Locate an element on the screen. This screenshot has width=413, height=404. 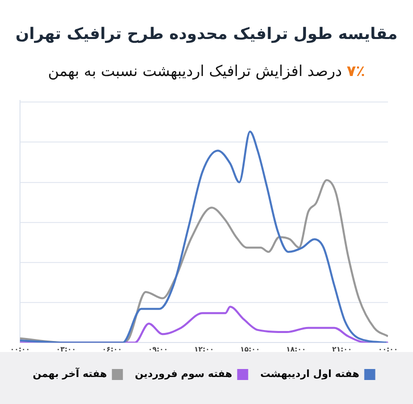
legend-label: هفته آخر بهمن is located at coordinates (69, 373).